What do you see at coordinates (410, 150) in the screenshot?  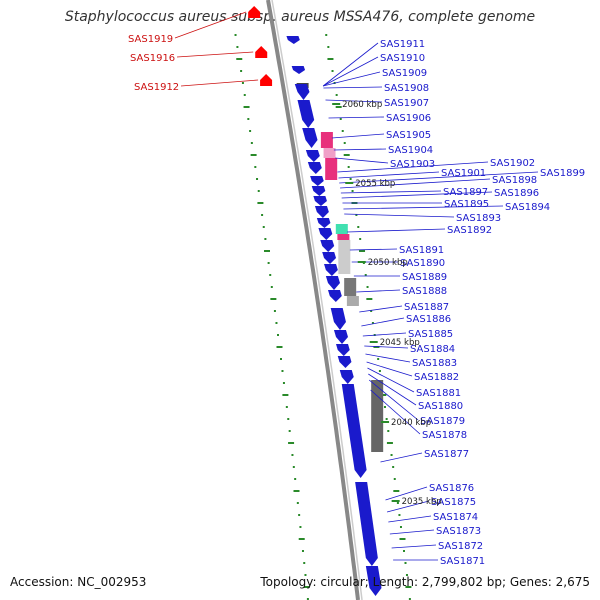 I see `gene-label-sas1904: SAS1904` at bounding box center [410, 150].